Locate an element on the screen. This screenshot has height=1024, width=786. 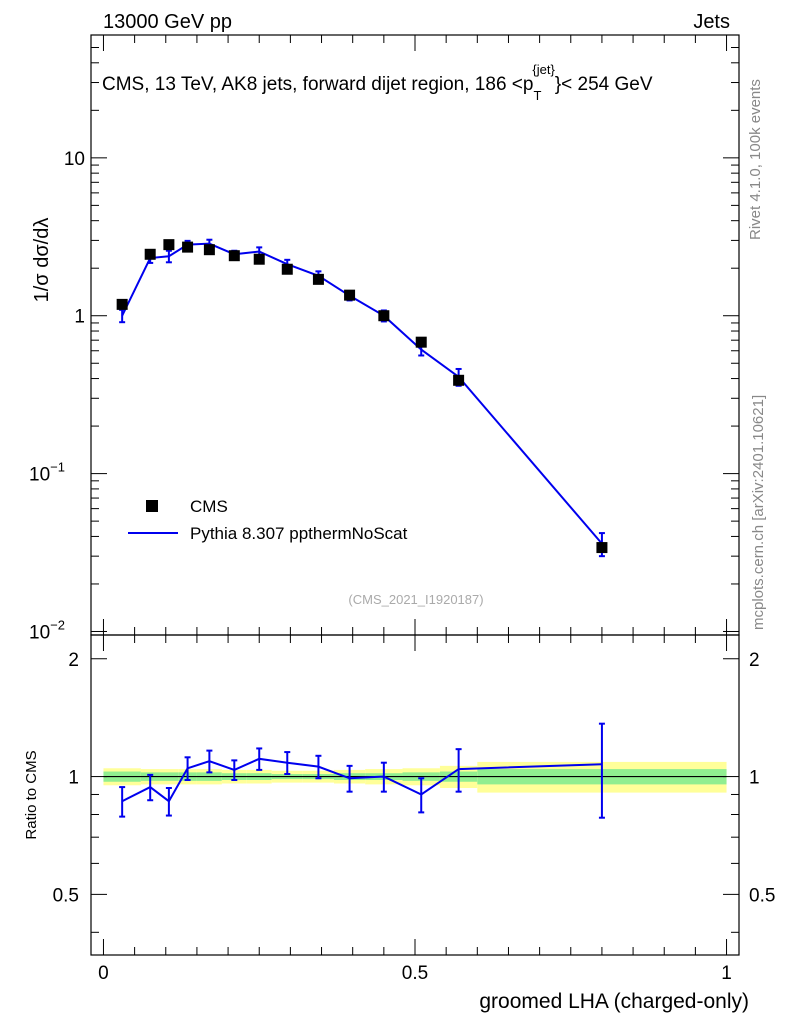
main-ytick-label-3: 10 is located at coordinates (74, 159).